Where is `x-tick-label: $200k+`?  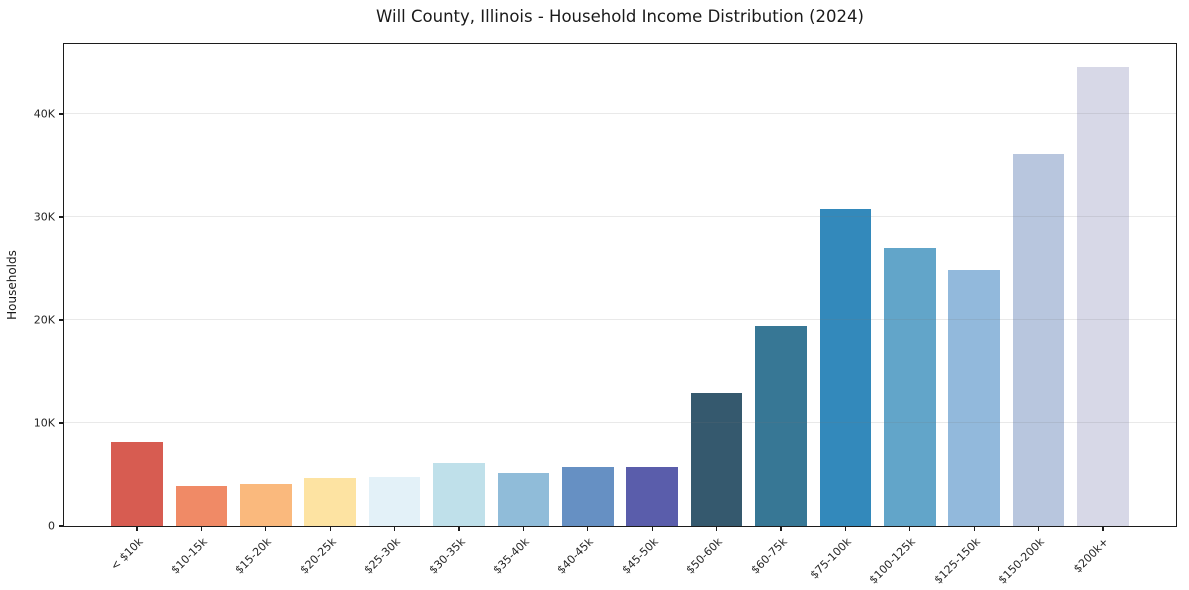 x-tick-label: $200k+ is located at coordinates (1091, 555).